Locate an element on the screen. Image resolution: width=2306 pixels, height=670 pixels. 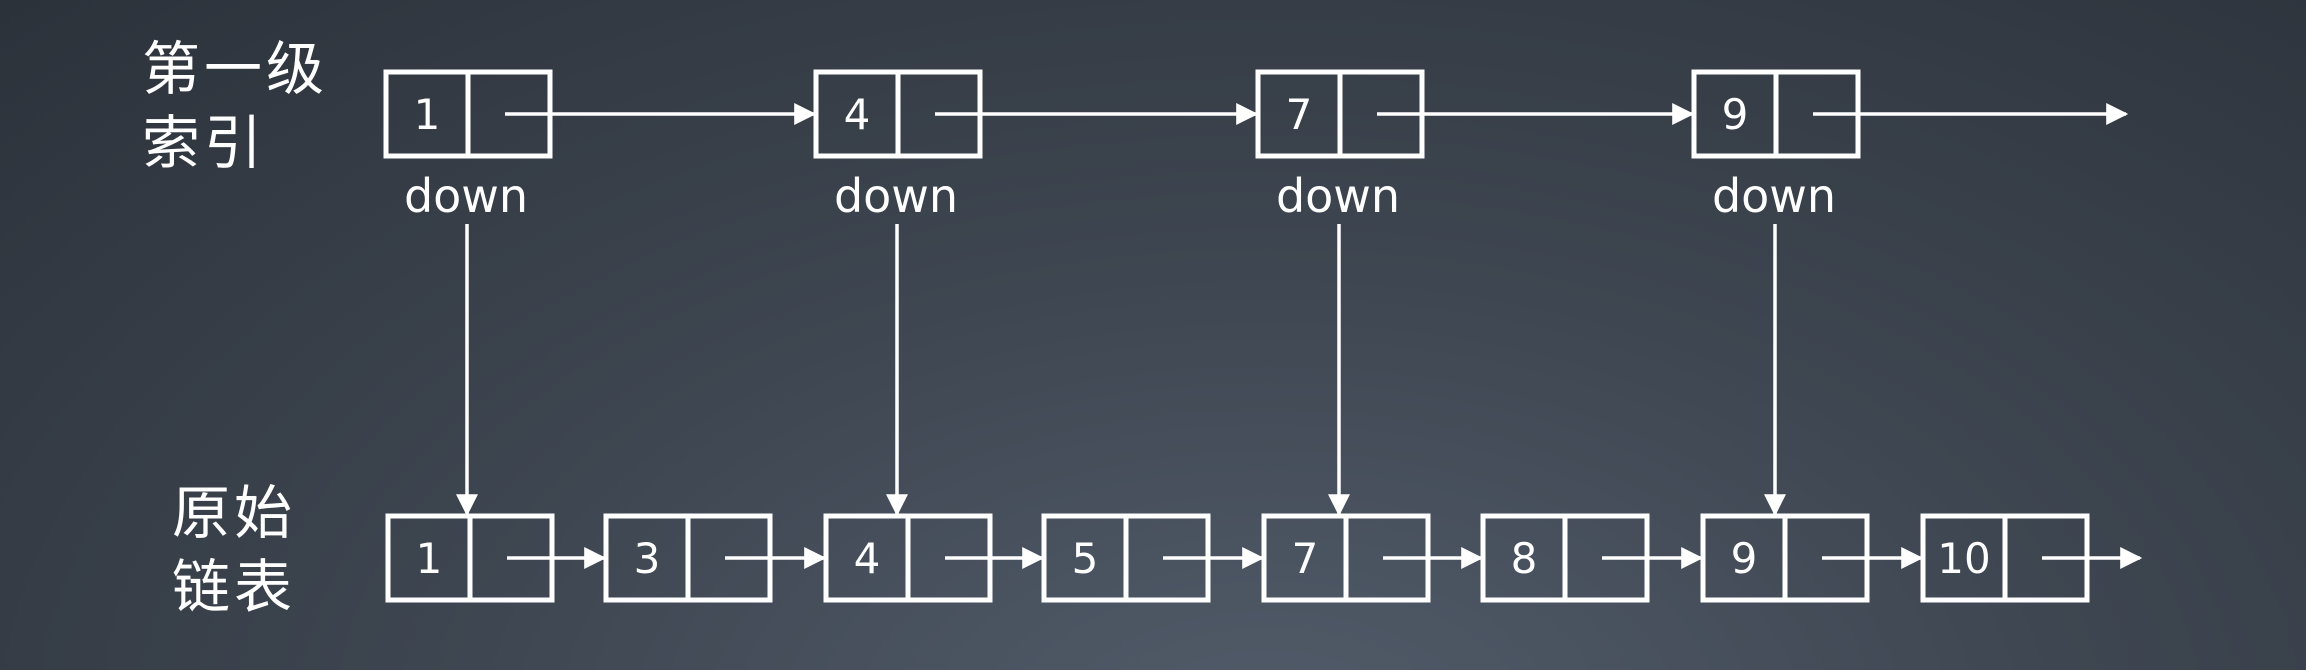
base-node-4-value: 5 is located at coordinates (1085, 558).